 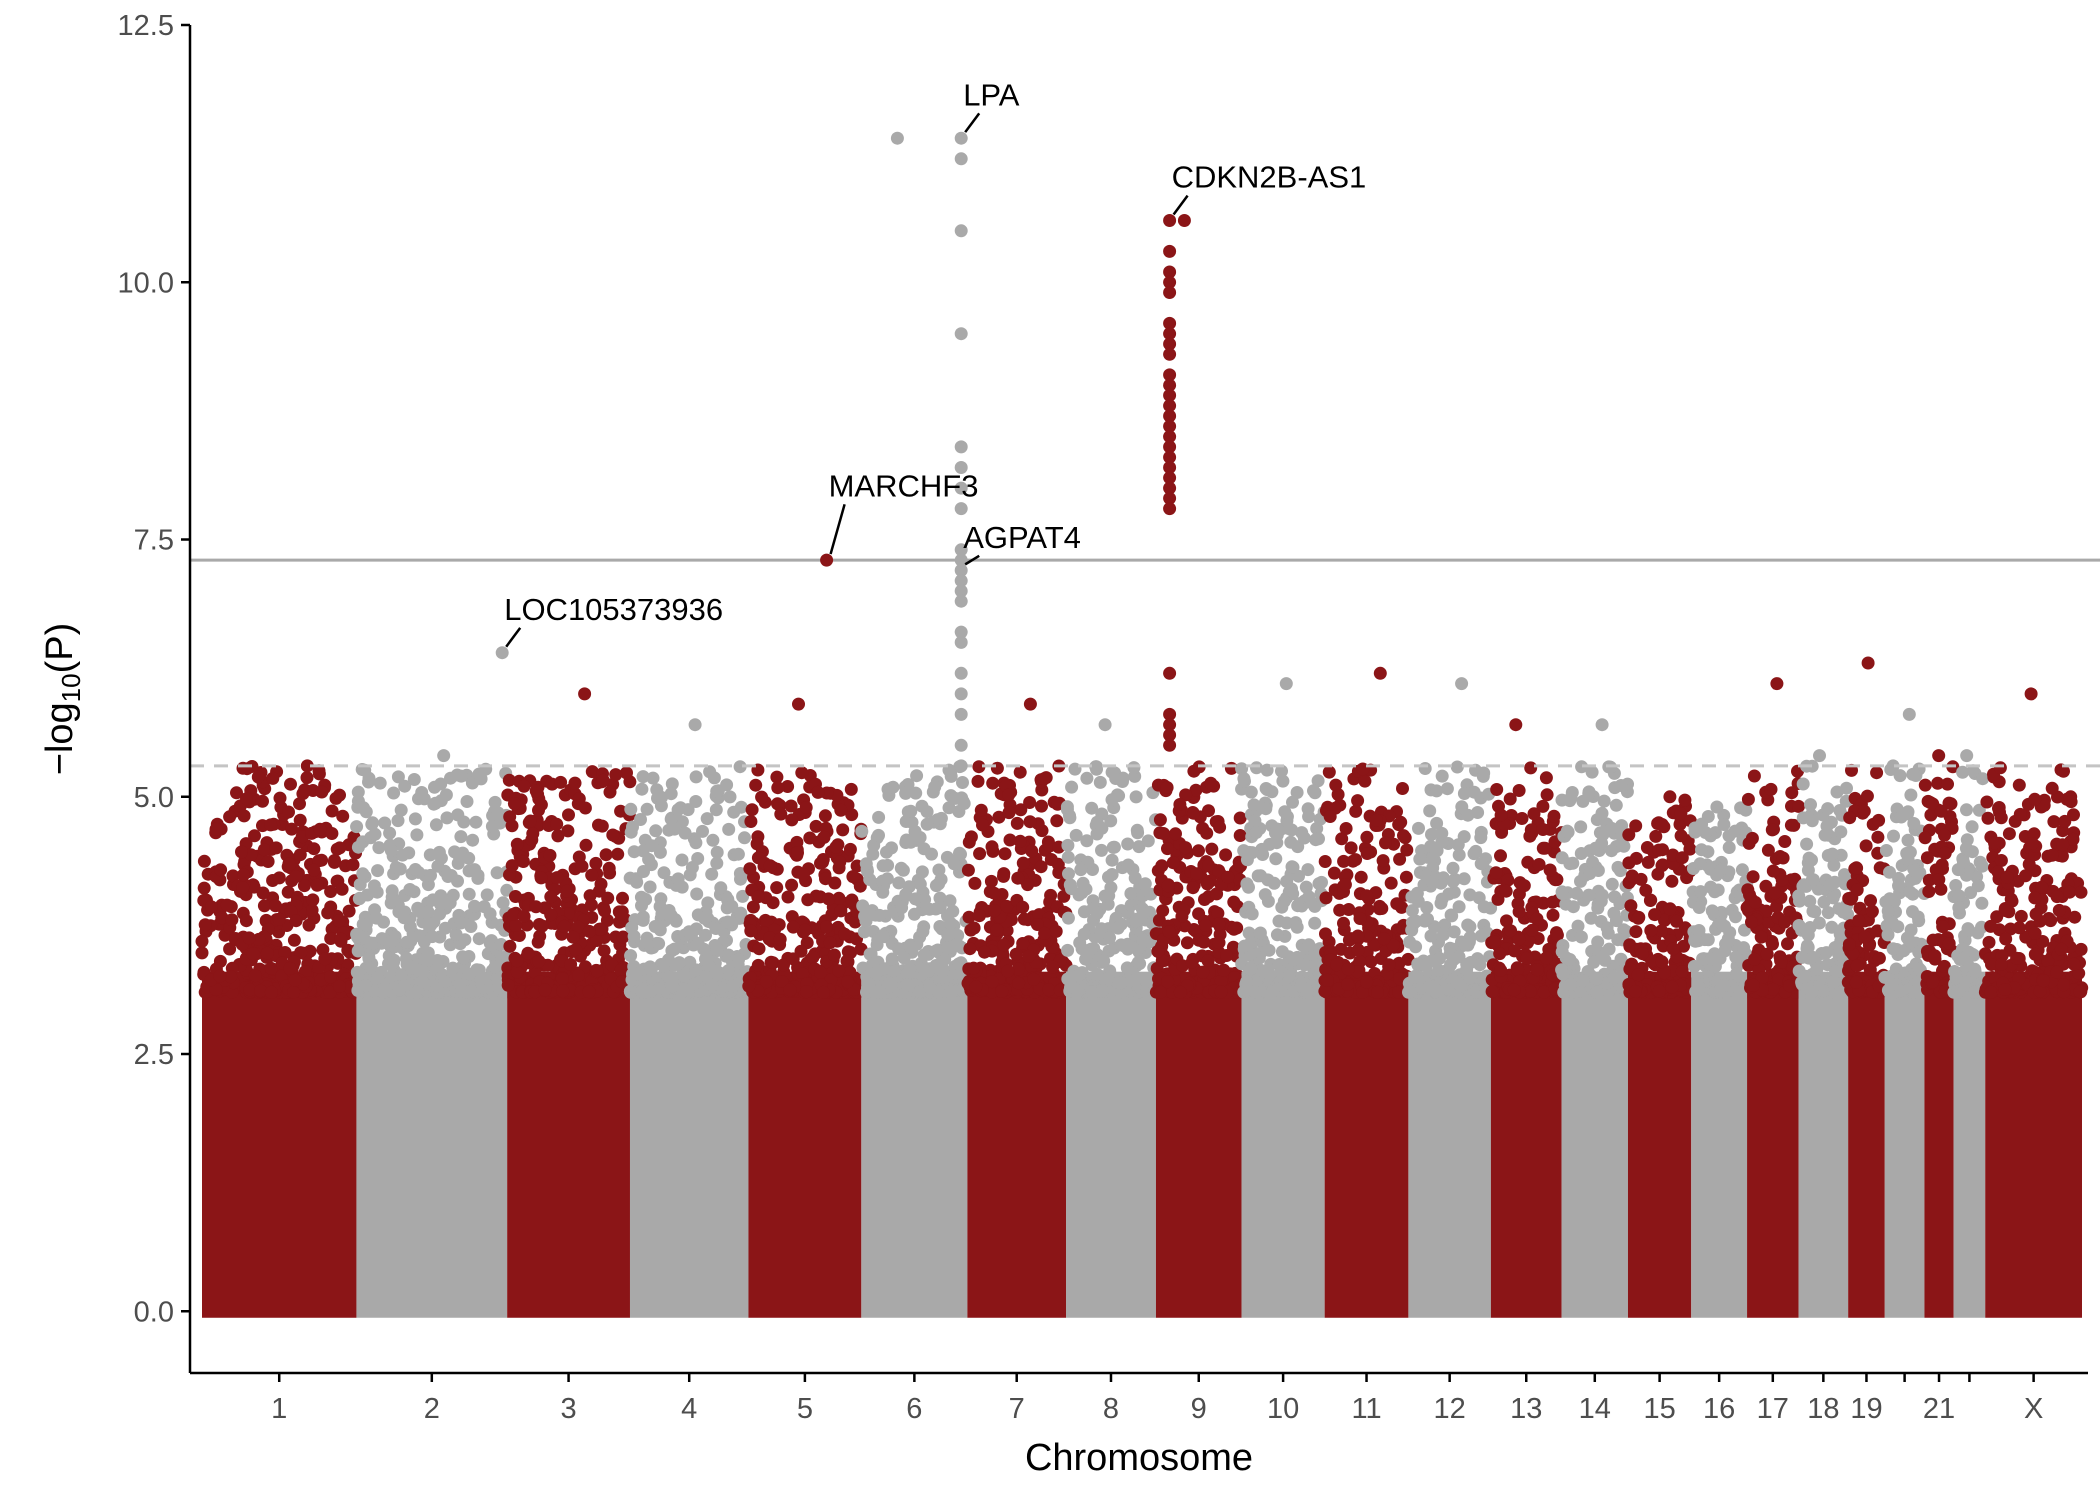 I want to click on chromosome-X-dense-band, so click(x=2033, y=1144).